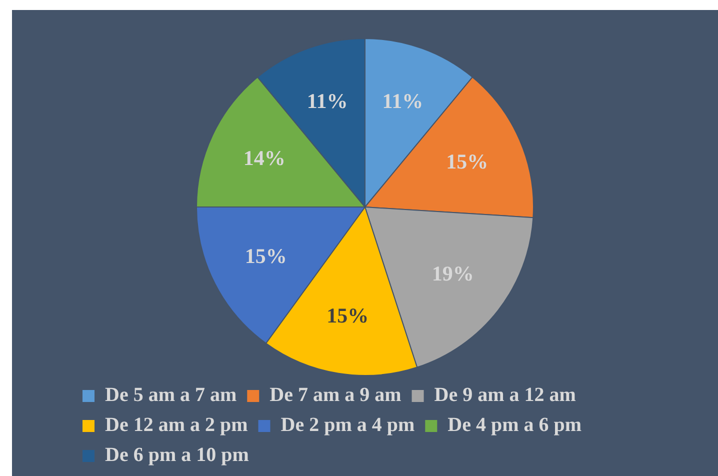 The height and width of the screenshot is (476, 718). I want to click on legend-label: De 12 am a 2 pm, so click(176, 425).